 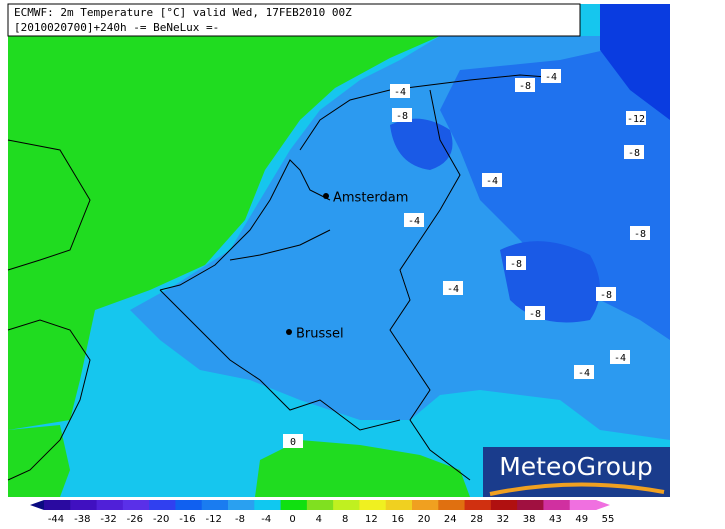 I want to click on colorbar-label: 55, so click(x=608, y=519).